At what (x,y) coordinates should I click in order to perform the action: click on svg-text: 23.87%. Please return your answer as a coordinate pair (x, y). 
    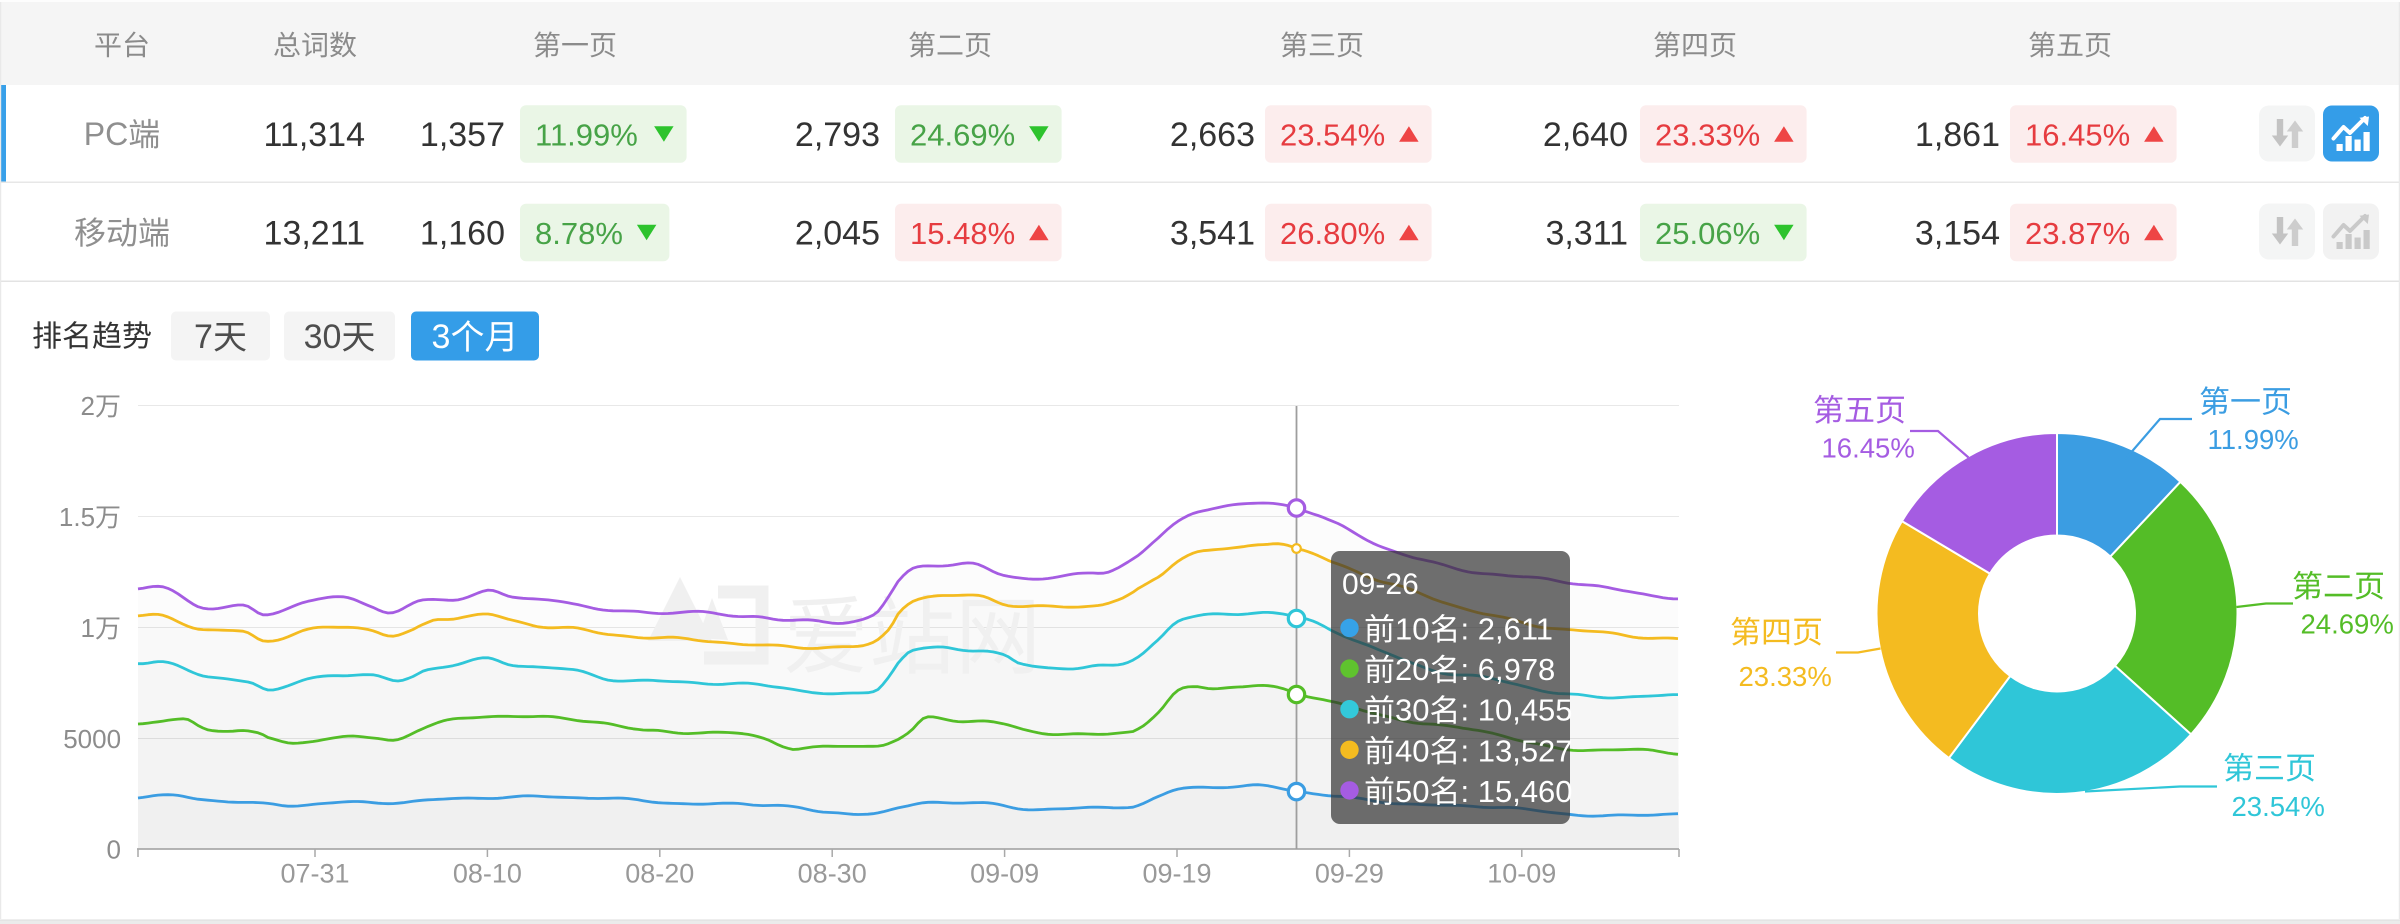
    Looking at the image, I should click on (2077, 233).